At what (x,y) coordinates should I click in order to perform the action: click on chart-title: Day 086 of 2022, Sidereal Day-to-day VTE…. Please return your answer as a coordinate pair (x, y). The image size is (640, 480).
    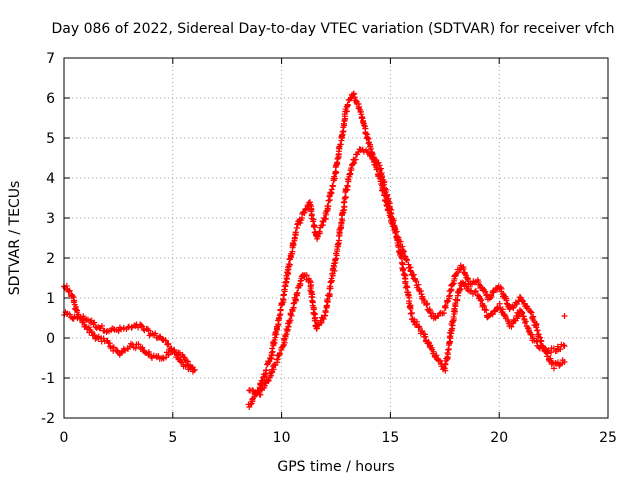
    Looking at the image, I should click on (332, 29).